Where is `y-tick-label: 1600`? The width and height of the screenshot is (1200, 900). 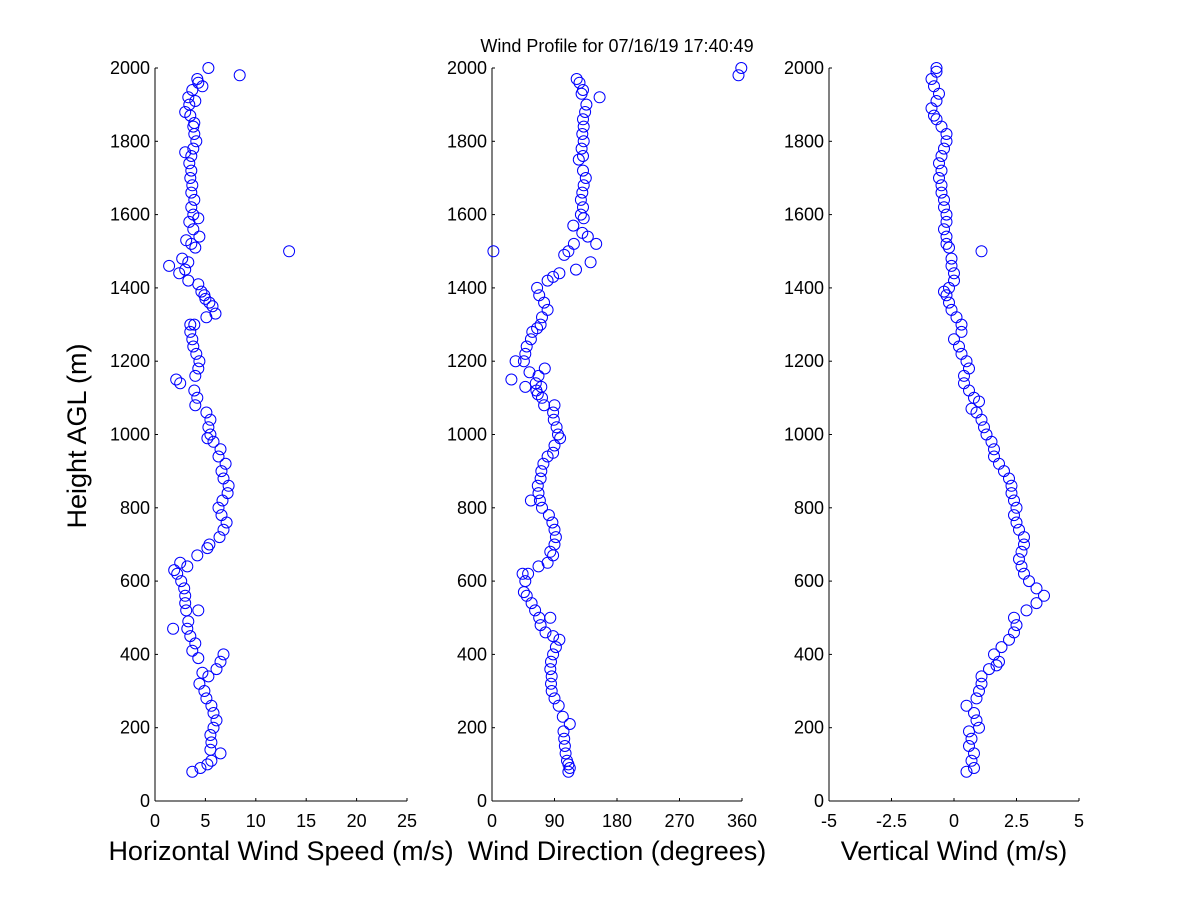 y-tick-label: 1600 is located at coordinates (130, 215).